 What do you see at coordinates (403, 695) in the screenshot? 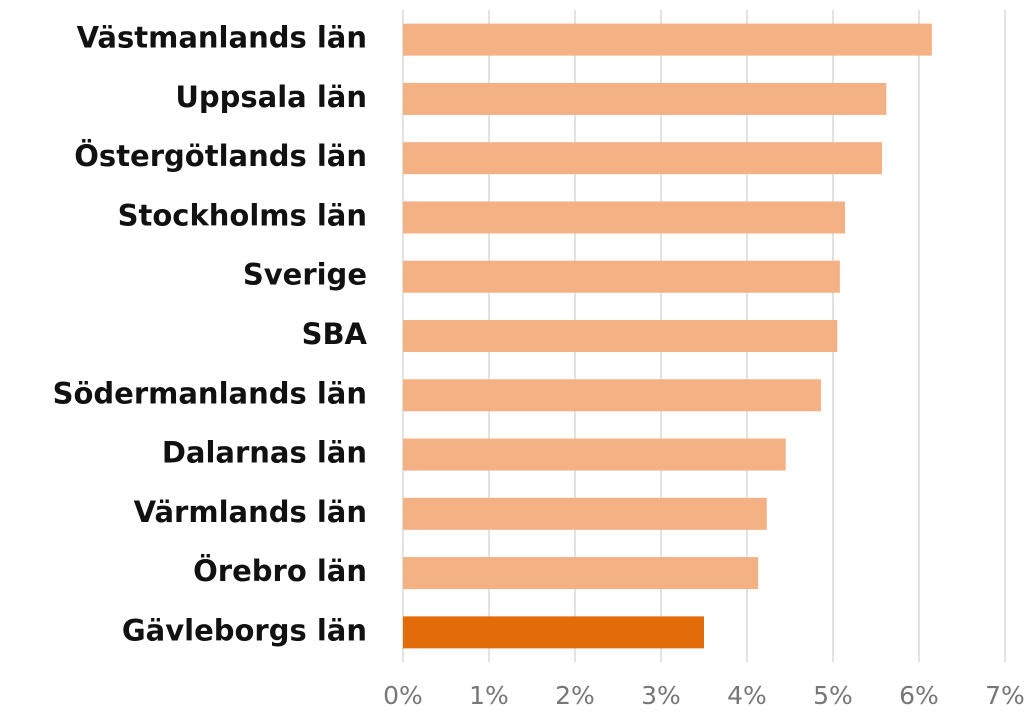
I see `x-tick-label: 0%` at bounding box center [403, 695].